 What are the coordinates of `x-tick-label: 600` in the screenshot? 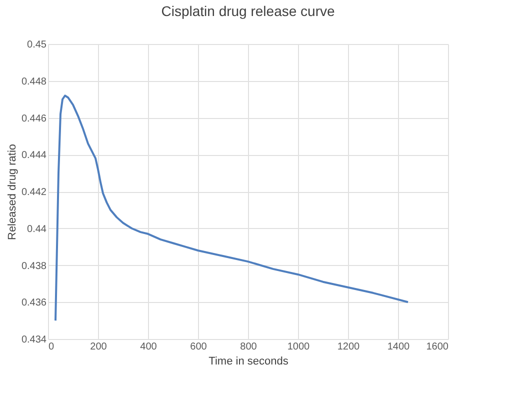 It's located at (199, 347).